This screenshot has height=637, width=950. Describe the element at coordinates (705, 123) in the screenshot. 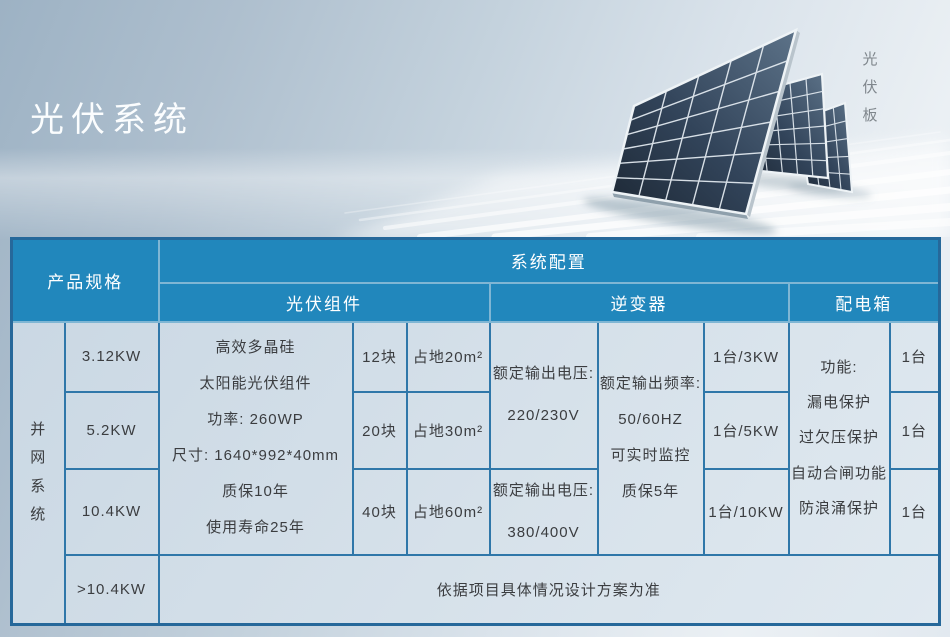

I see `solar-panel-front` at that location.